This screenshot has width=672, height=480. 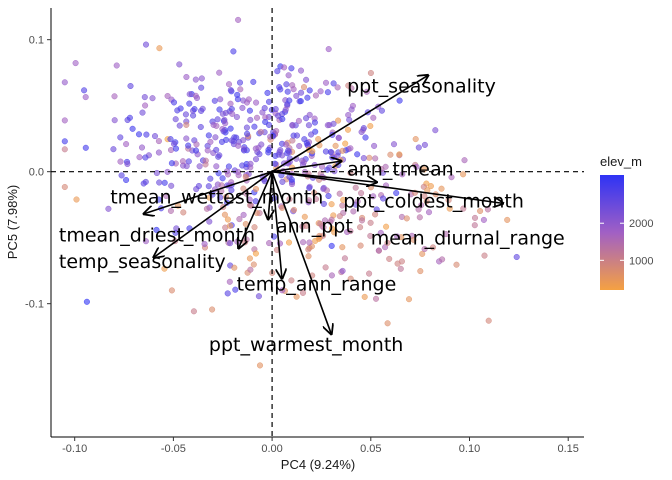 What do you see at coordinates (641, 261) in the screenshot?
I see `legend-tick-label: 1000` at bounding box center [641, 261].